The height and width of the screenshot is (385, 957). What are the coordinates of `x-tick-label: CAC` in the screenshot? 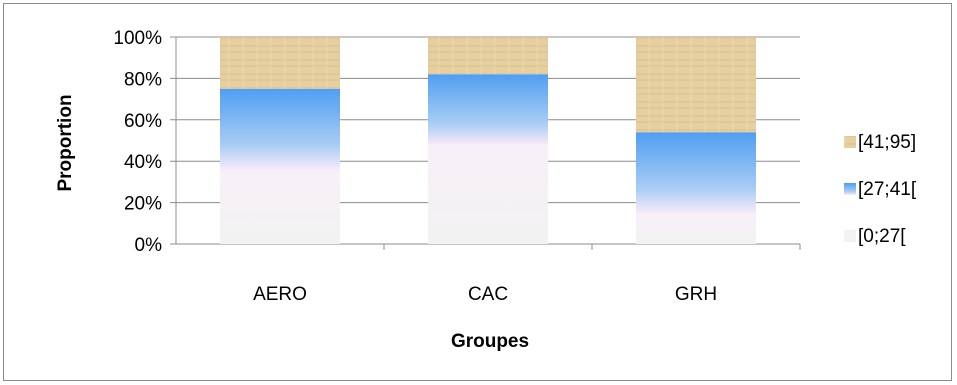 It's located at (488, 294).